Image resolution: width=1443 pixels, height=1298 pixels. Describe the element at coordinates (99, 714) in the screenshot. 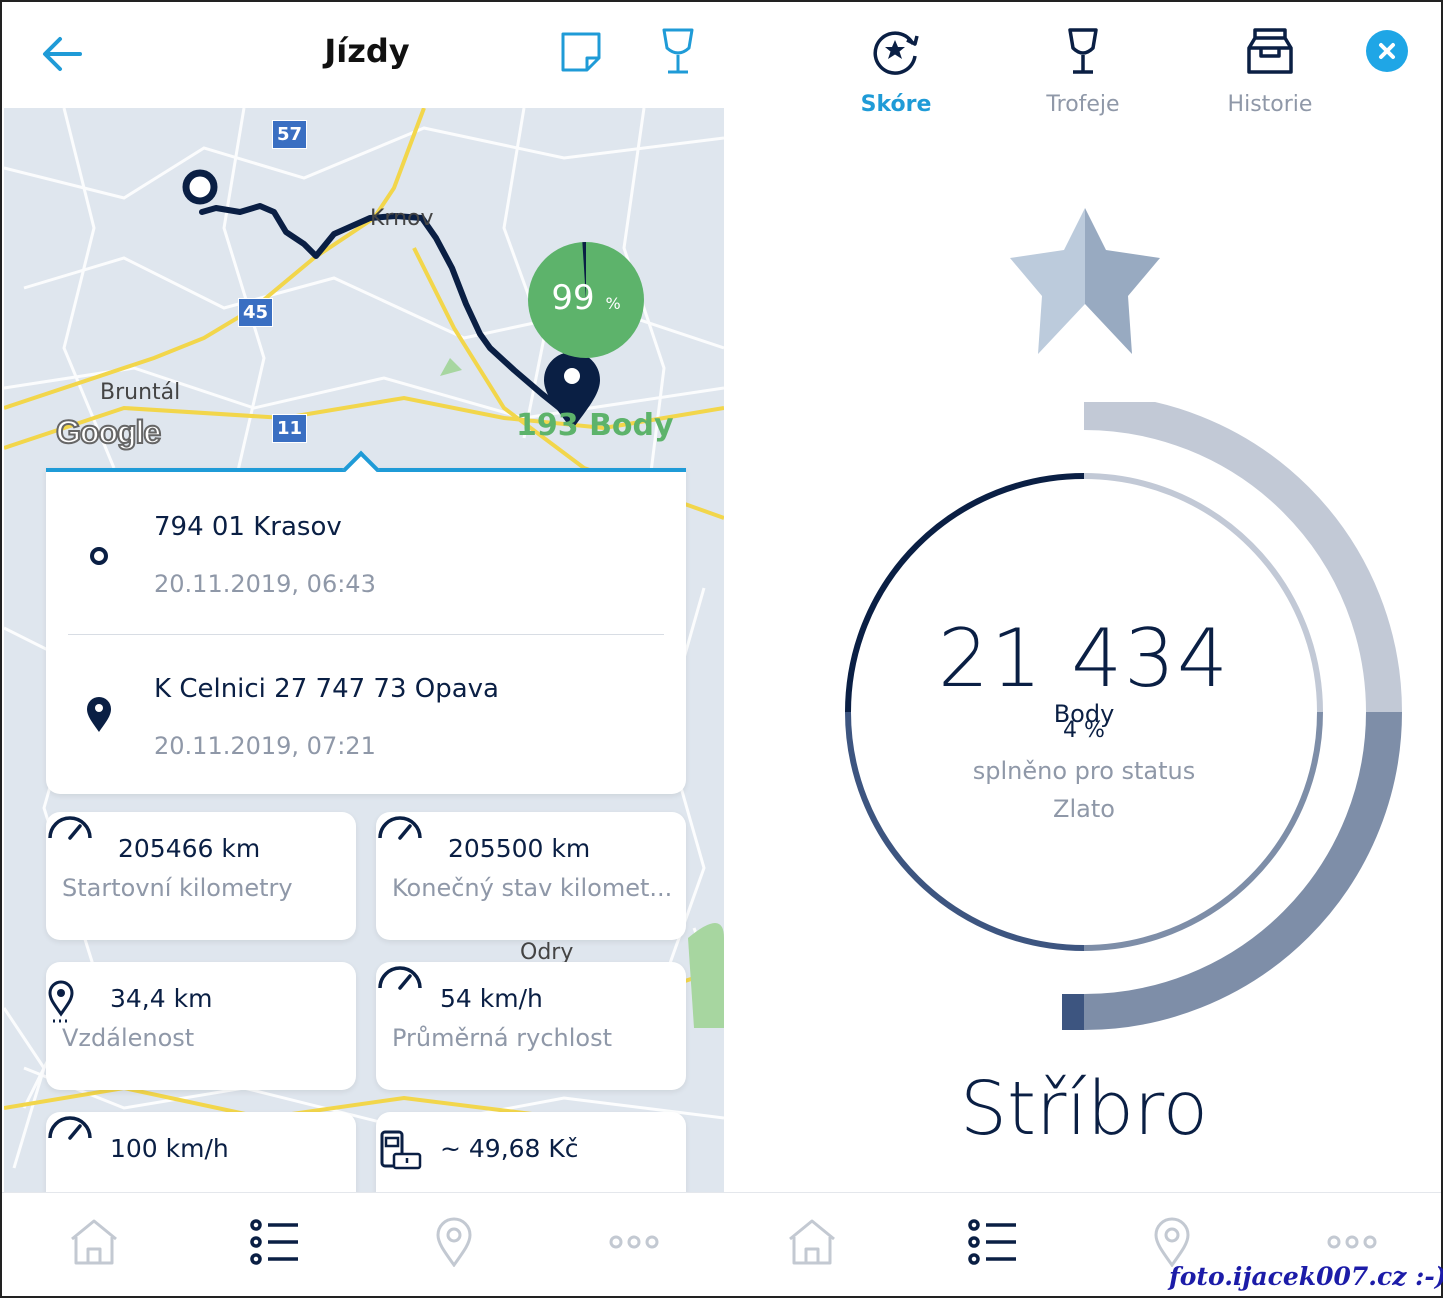

I see `end-point-icon` at that location.